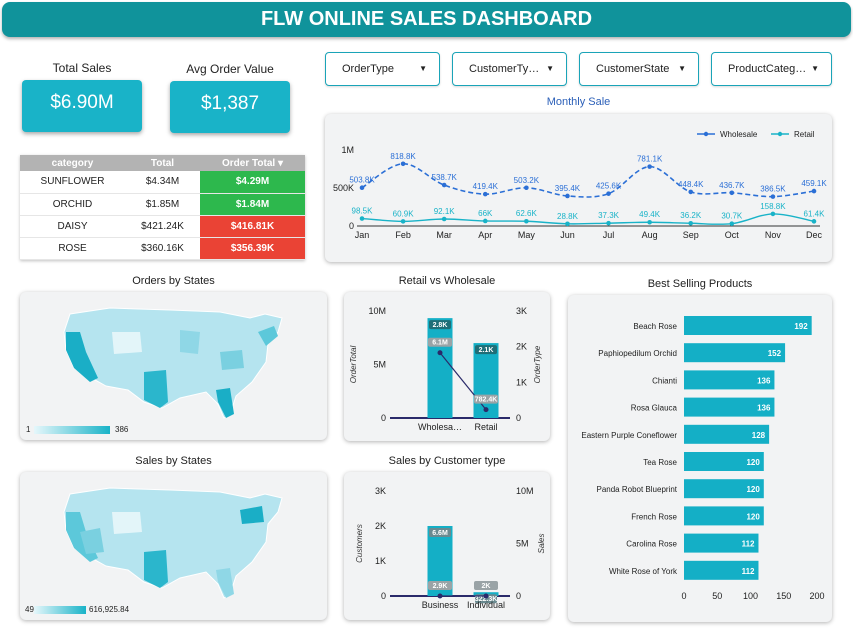  Describe the element at coordinates (162, 163) in the screenshot. I see `col-total: Total` at that location.